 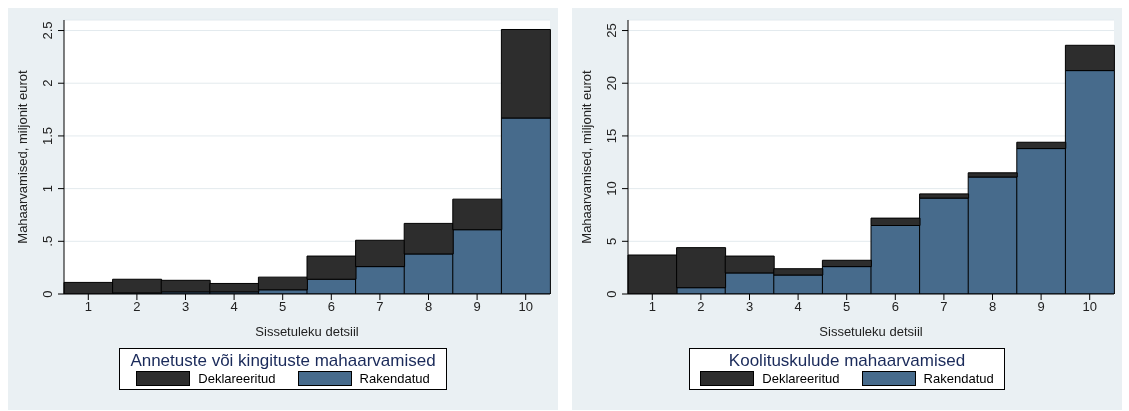 I want to click on y-tick-label: 15, so click(x=611, y=136).